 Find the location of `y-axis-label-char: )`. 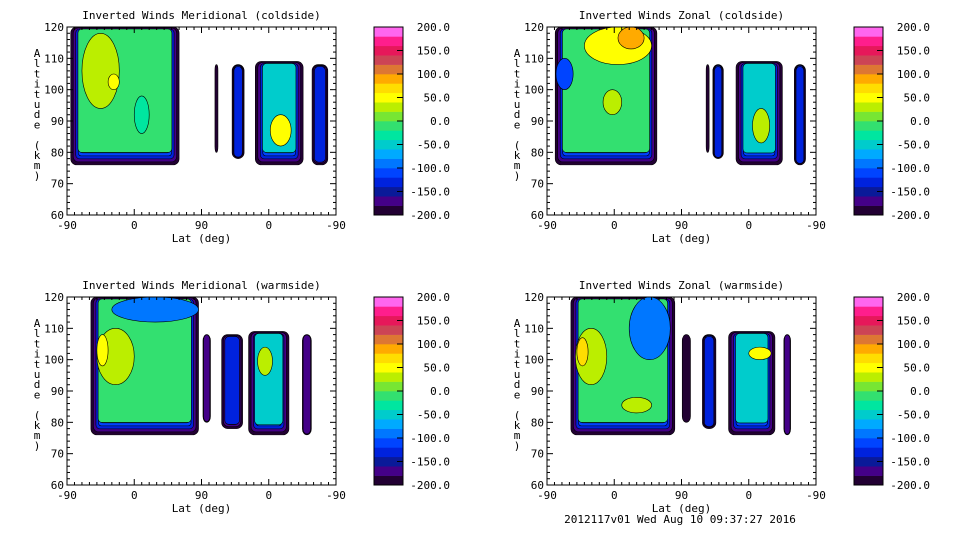

y-axis-label-char: ) is located at coordinates (37, 445).